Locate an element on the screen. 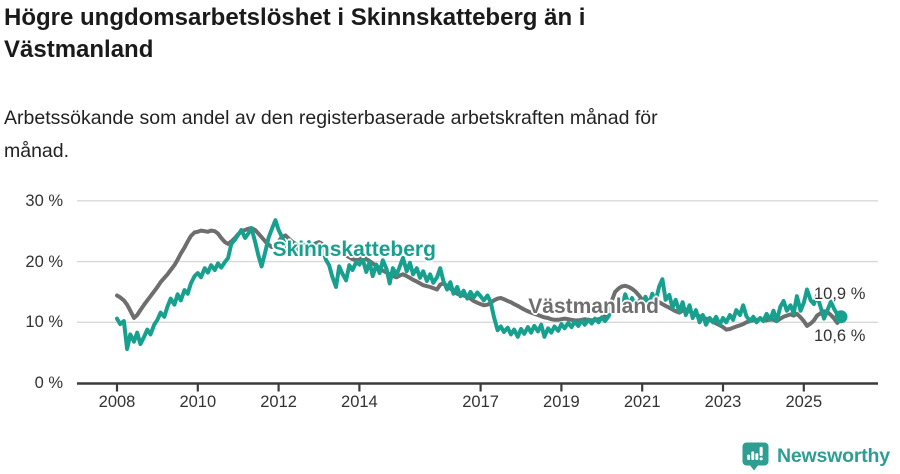  end-value-label-västmanland: 10,6 % is located at coordinates (840, 336).